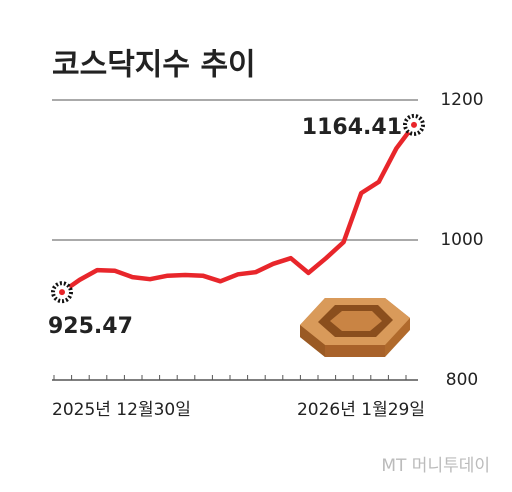 The width and height of the screenshot is (512, 492). Describe the element at coordinates (154, 65) in the screenshot. I see `chart-title: 코스닥지수 추이` at that location.